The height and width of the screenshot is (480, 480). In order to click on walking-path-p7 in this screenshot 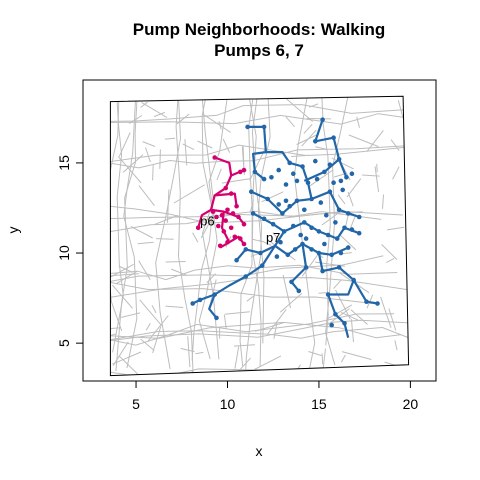, I will do `click(336, 295)`.